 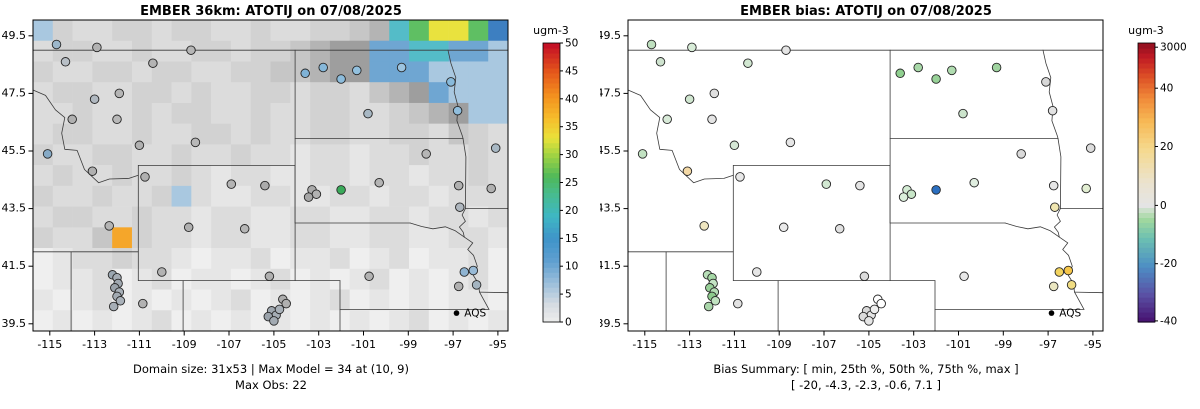 I want to click on x-tick-label: -97, so click(x=1048, y=344).